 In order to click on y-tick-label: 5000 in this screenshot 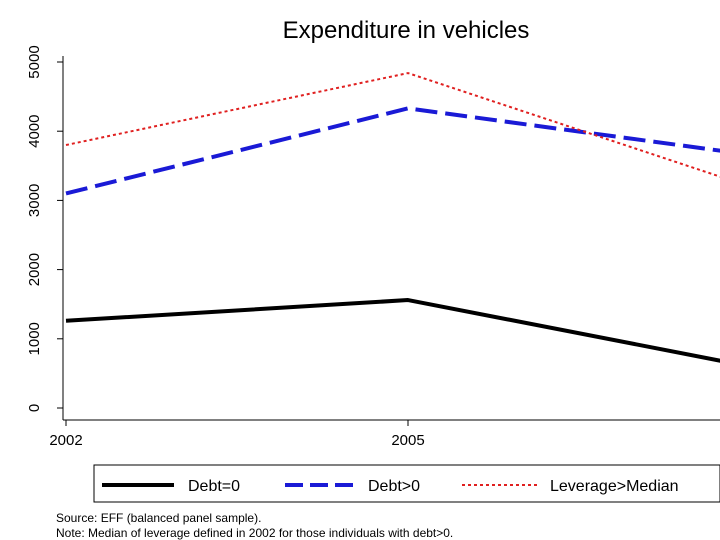, I will do `click(34, 61)`.